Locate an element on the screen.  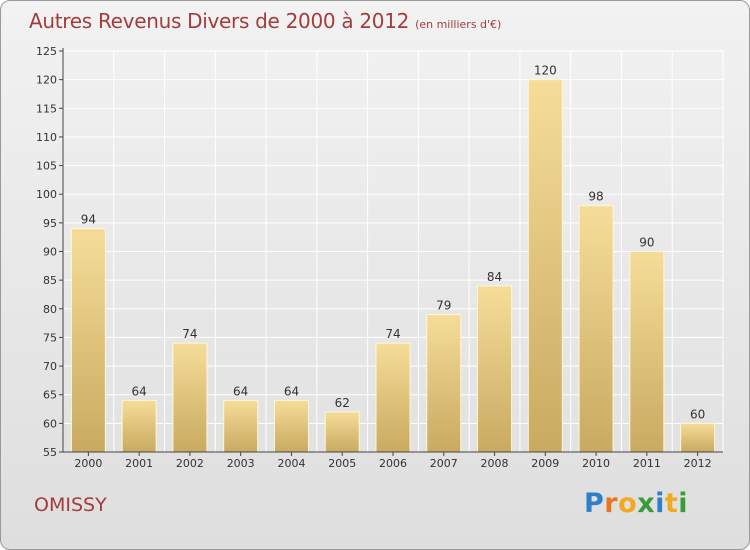
data-label: 79 is located at coordinates (443, 306).